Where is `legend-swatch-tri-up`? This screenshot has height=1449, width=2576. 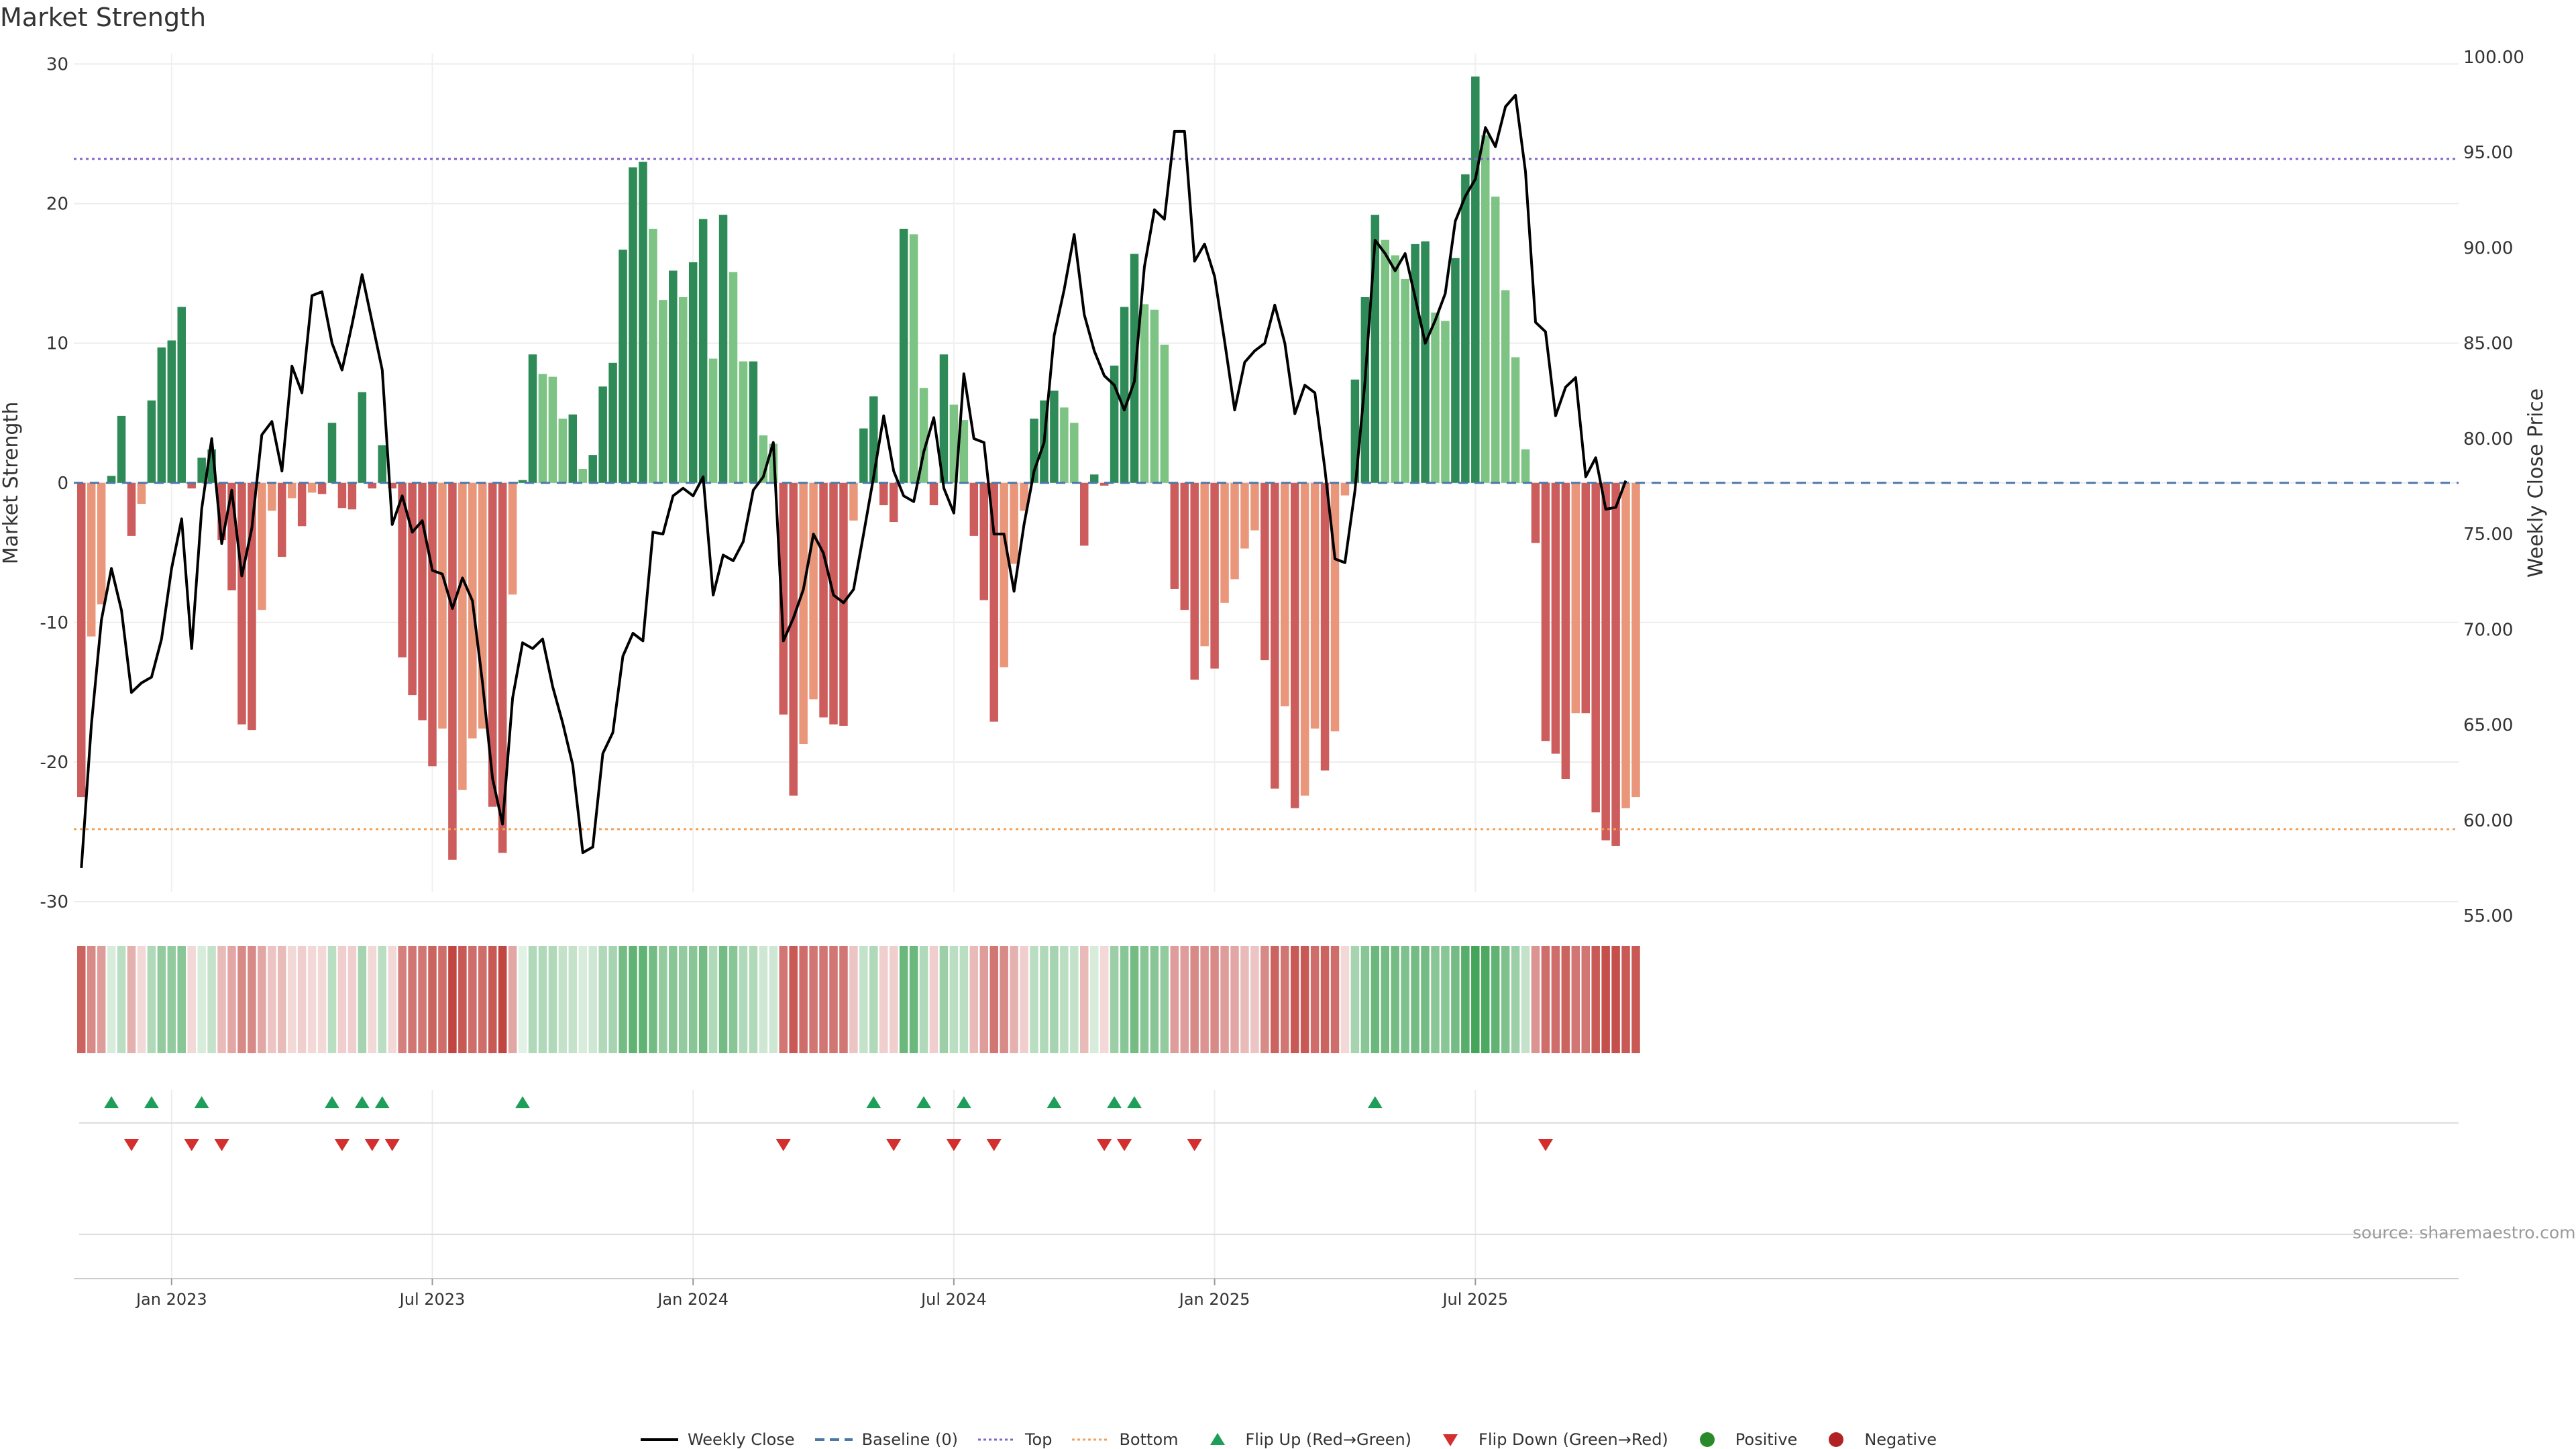 legend-swatch-tri-up is located at coordinates (1217, 1439).